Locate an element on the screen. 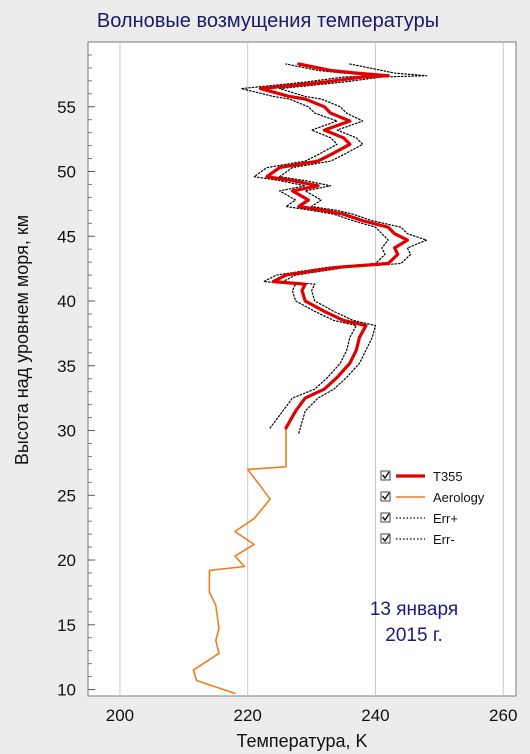 This screenshot has height=754, width=530. series-line-aerology is located at coordinates (239, 561).